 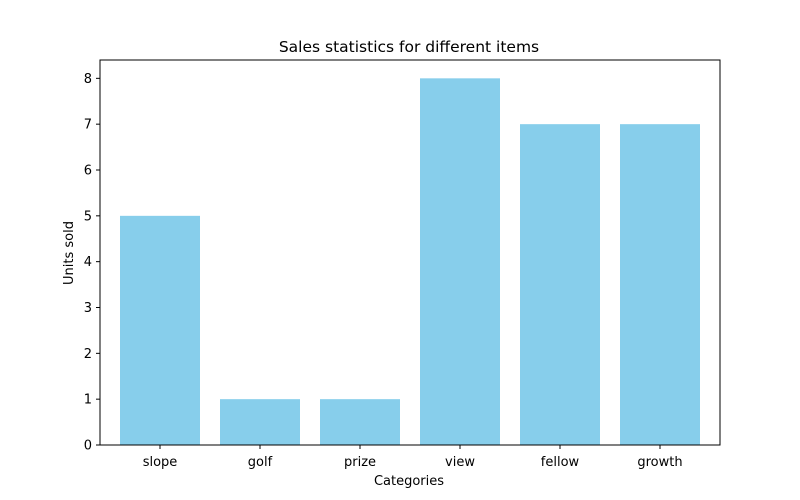 I want to click on x-tick-label-growth: growth, so click(x=659, y=462).